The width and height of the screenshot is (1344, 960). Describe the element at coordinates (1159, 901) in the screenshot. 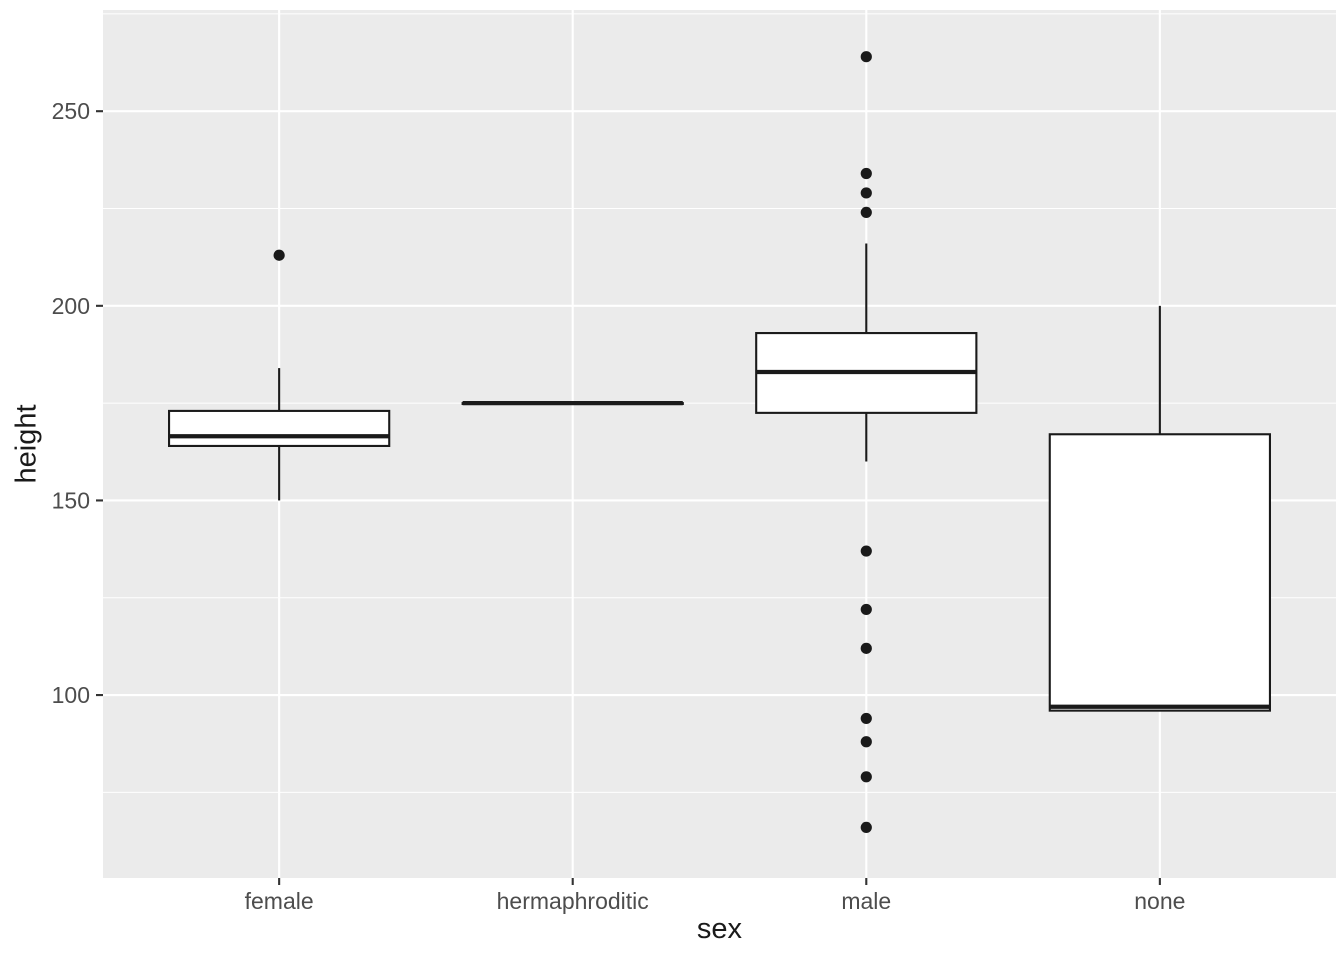

I see `x-tick-label-none: none` at that location.